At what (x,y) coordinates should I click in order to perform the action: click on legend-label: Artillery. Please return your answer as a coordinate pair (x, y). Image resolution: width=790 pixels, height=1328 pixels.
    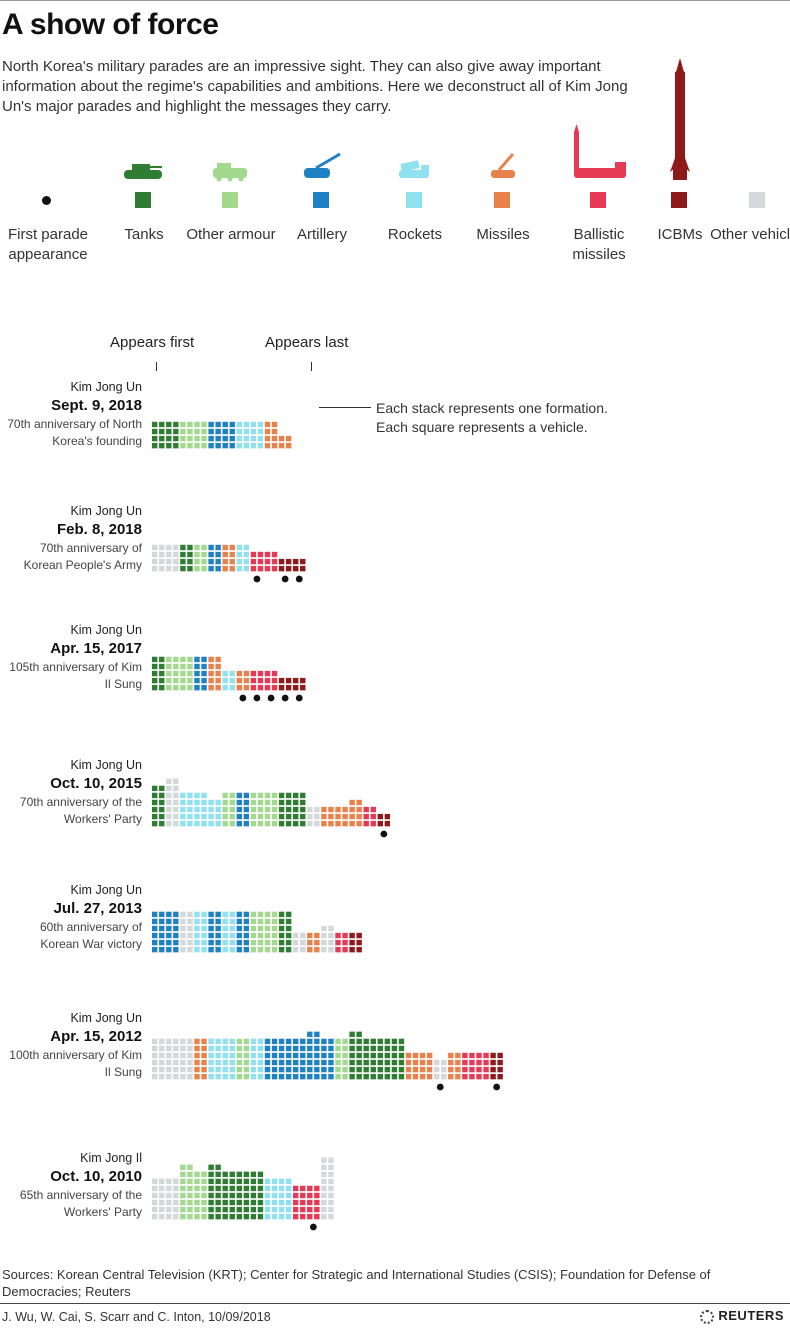
    Looking at the image, I should click on (321, 234).